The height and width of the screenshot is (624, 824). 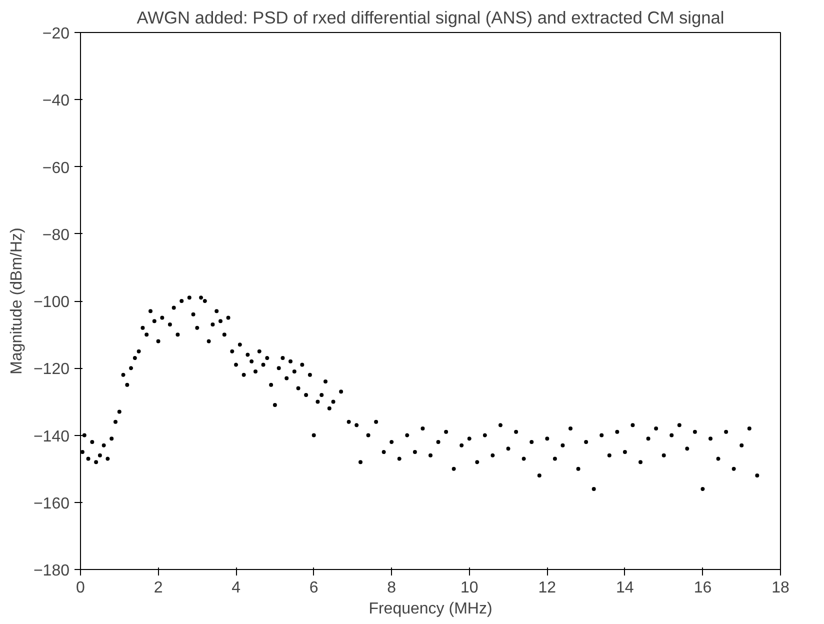 I want to click on y-tick-label: −100, so click(x=51, y=302).